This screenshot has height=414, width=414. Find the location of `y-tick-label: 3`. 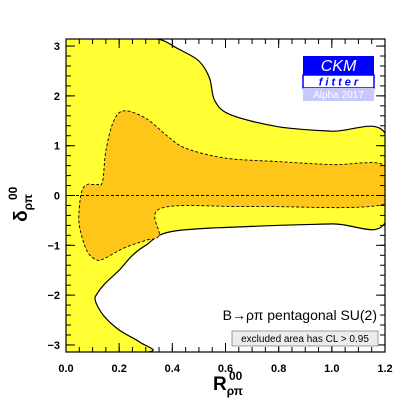

y-tick-label: 3 is located at coordinates (57, 47).